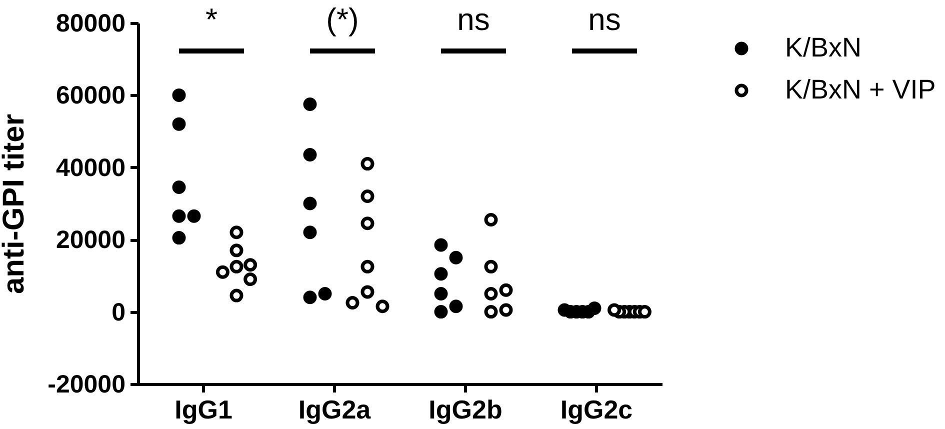  Describe the element at coordinates (119, 312) in the screenshot. I see `y-tick-label: 0` at that location.